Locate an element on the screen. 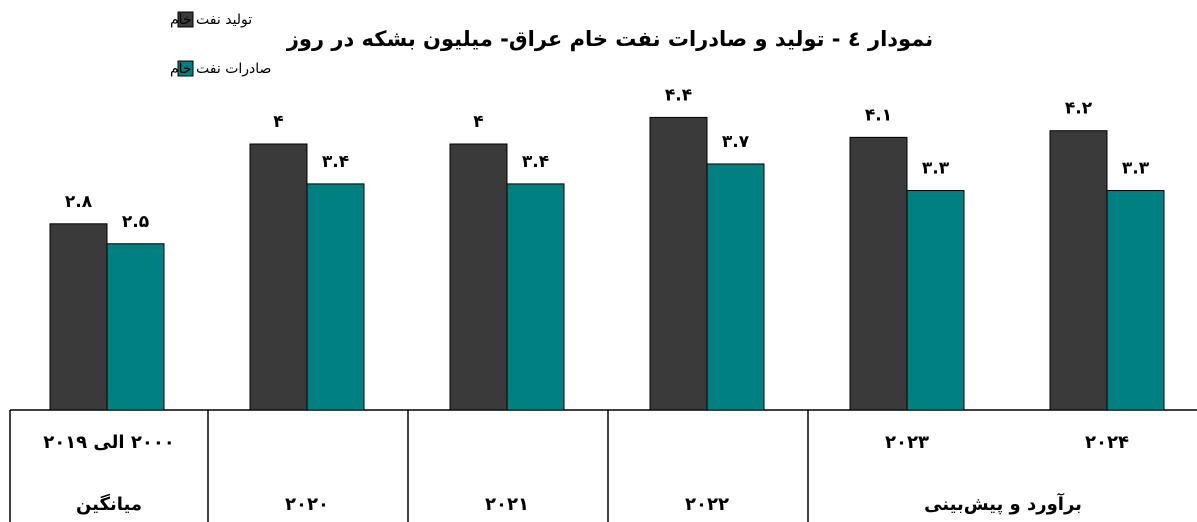  category-group-label: میانگین is located at coordinates (109, 504).